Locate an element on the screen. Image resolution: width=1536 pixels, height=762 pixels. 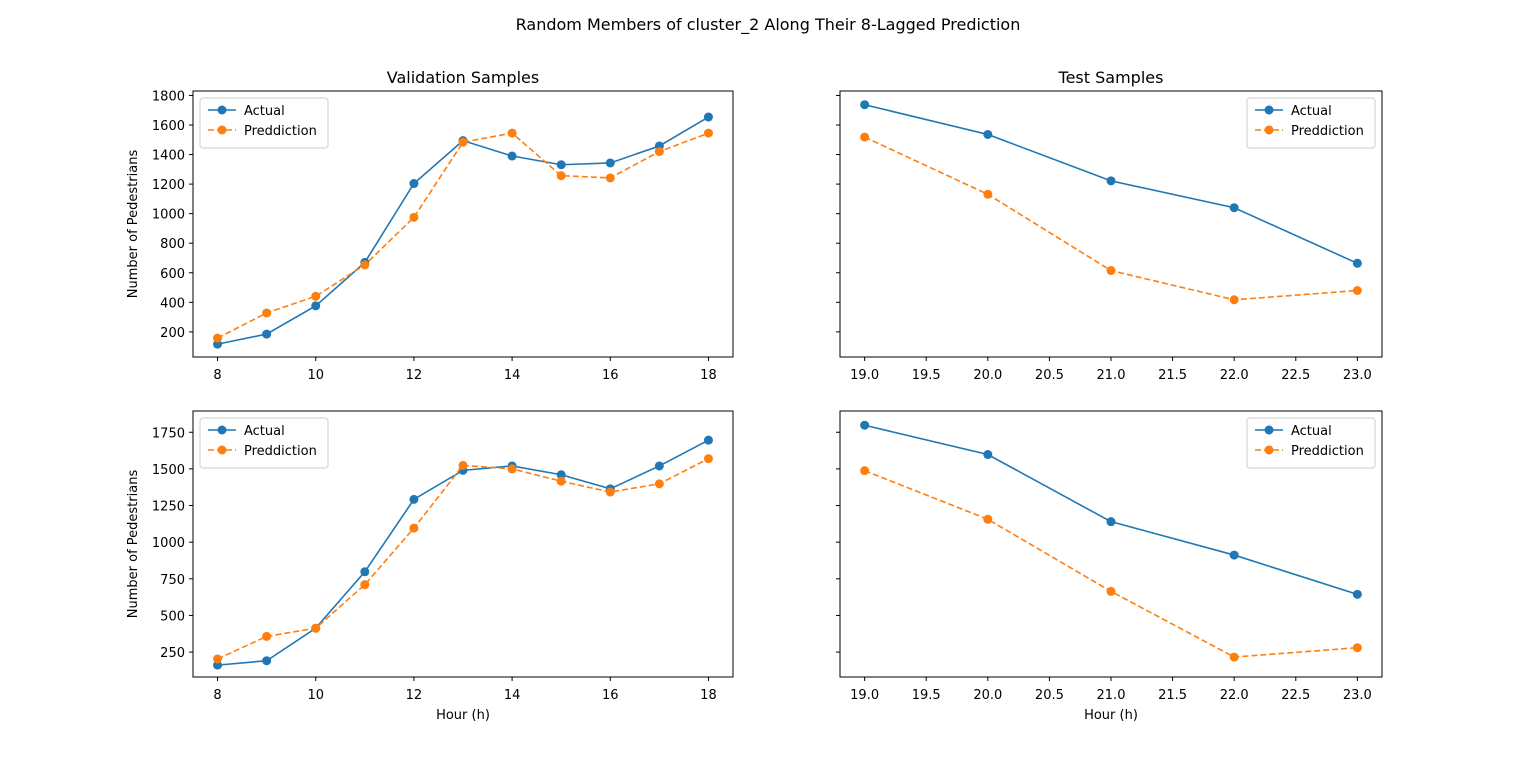
x-tick-label: 22.5 is located at coordinates (1295, 695).